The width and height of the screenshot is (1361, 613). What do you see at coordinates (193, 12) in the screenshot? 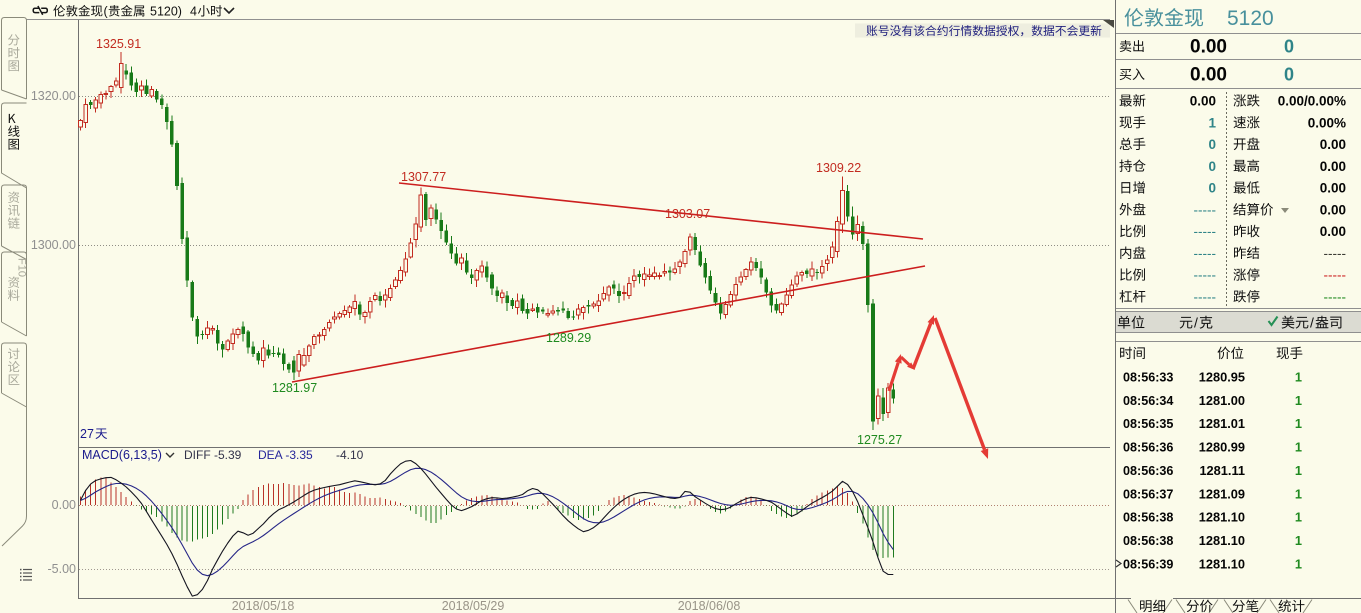
I see `svg-text: 4` at bounding box center [193, 12].